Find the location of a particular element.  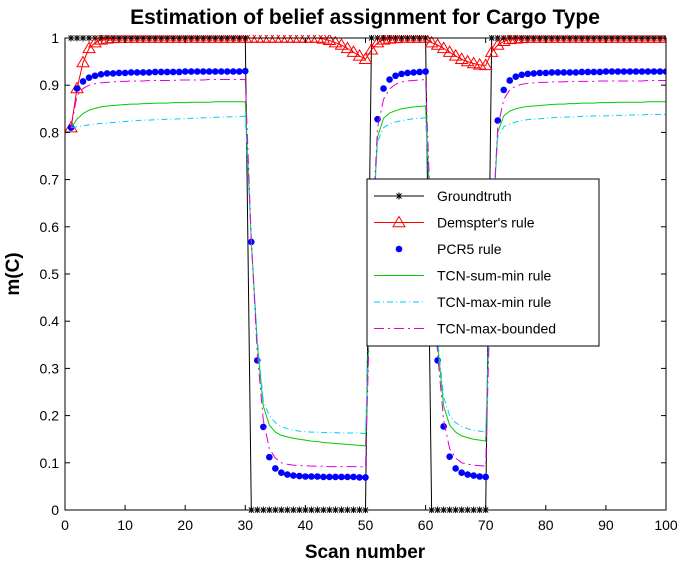

y-tick-label: 0.3 is located at coordinates (50, 368).